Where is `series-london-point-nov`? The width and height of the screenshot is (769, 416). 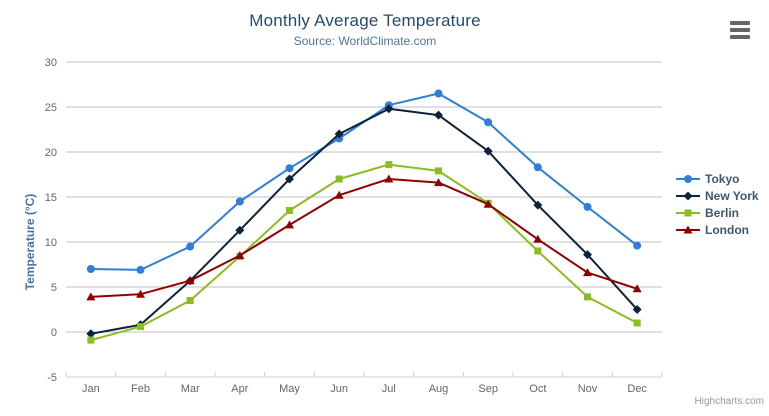
series-london-point-nov is located at coordinates (587, 272).